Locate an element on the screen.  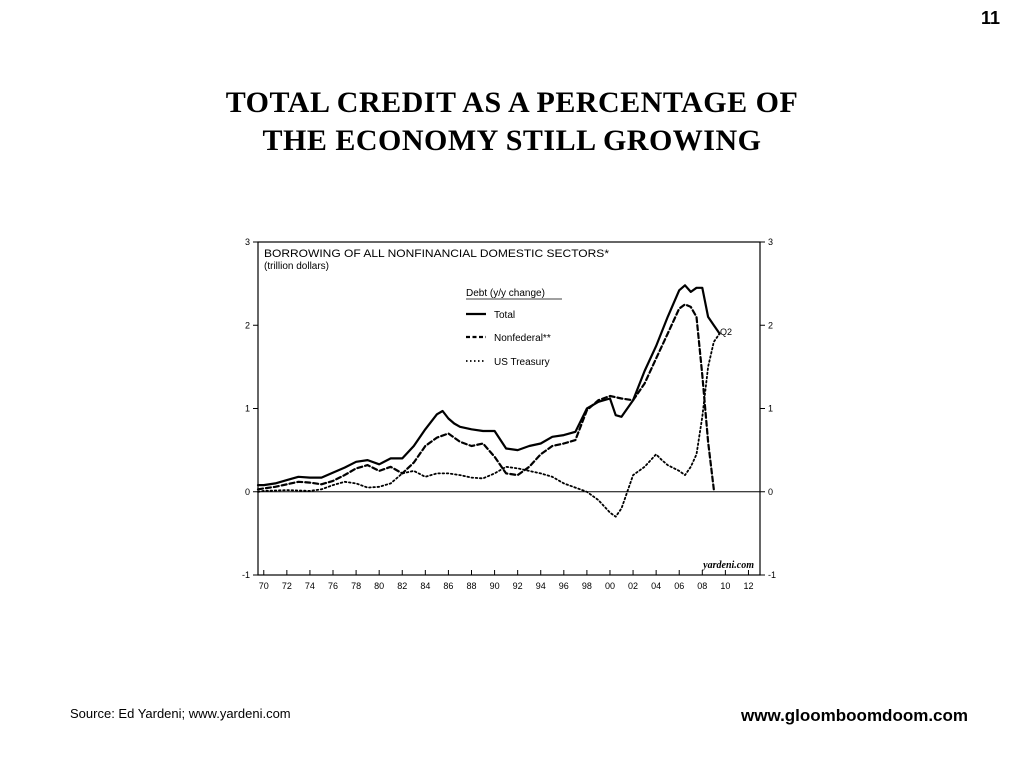
x-tick-label: 96 is located at coordinates (564, 586).